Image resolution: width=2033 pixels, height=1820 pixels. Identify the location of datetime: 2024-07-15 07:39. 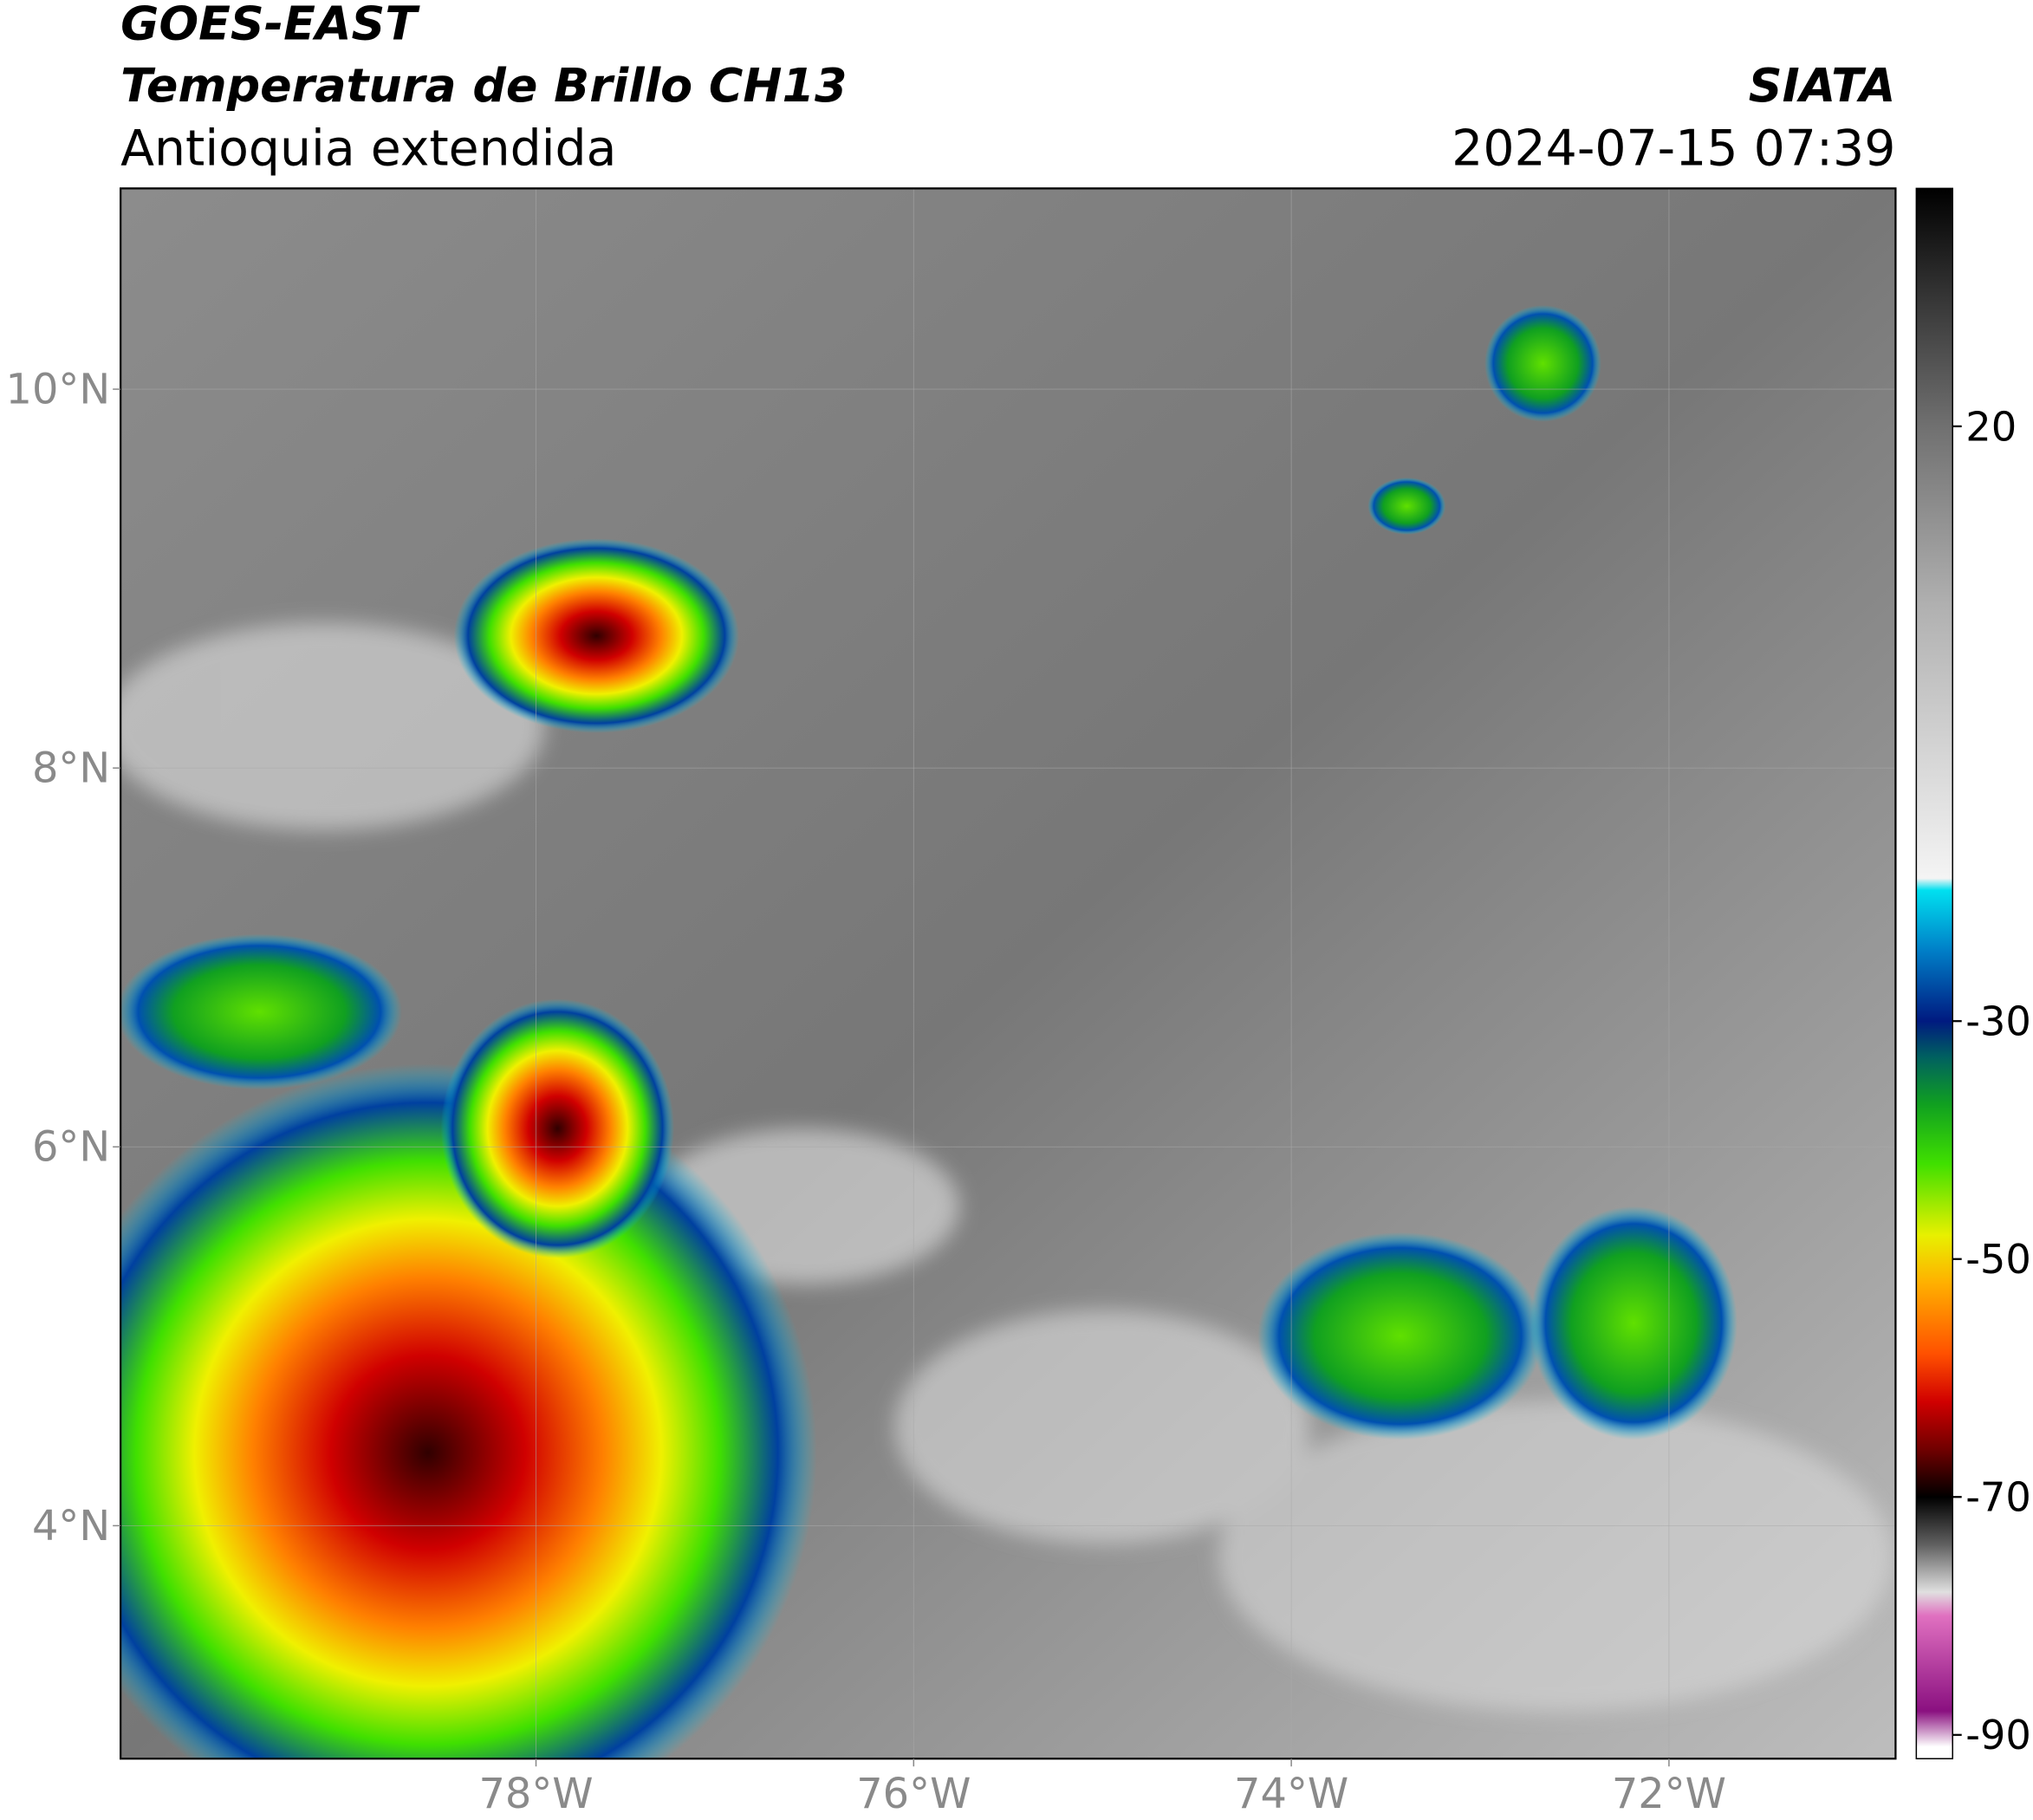
(1673, 148).